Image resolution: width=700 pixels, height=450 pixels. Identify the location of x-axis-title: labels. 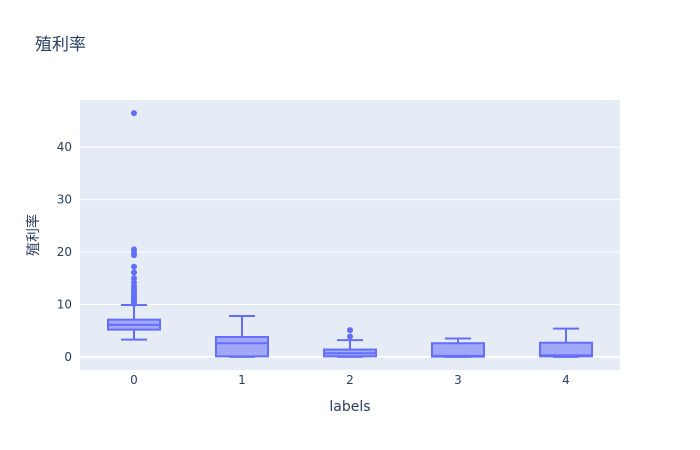
(349, 407).